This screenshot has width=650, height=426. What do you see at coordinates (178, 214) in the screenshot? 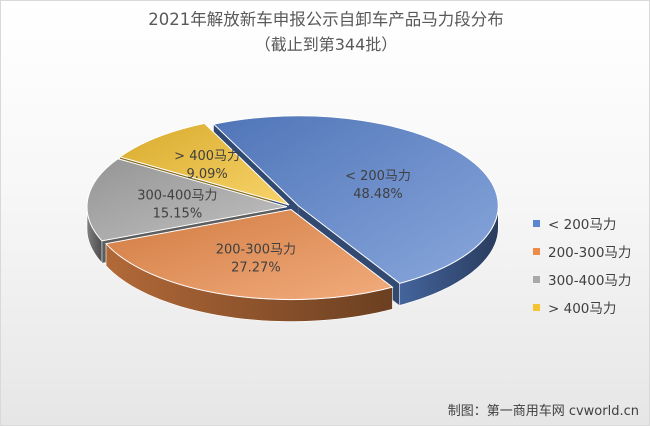
I see `slice-value-label: 15.15%` at bounding box center [178, 214].